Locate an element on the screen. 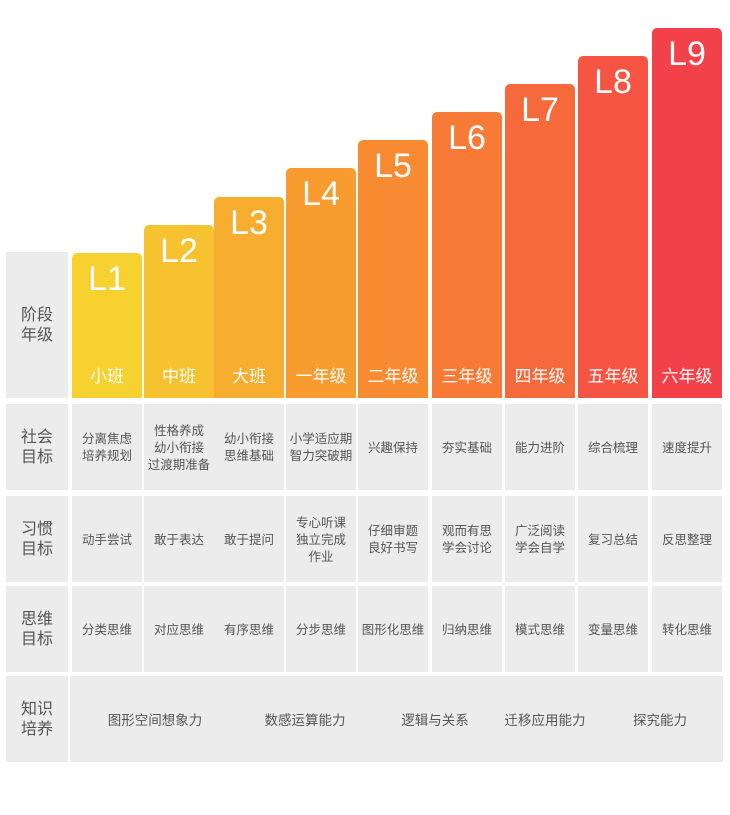 This screenshot has width=730, height=815. habit-goal-cell: 反思整理 is located at coordinates (687, 539).